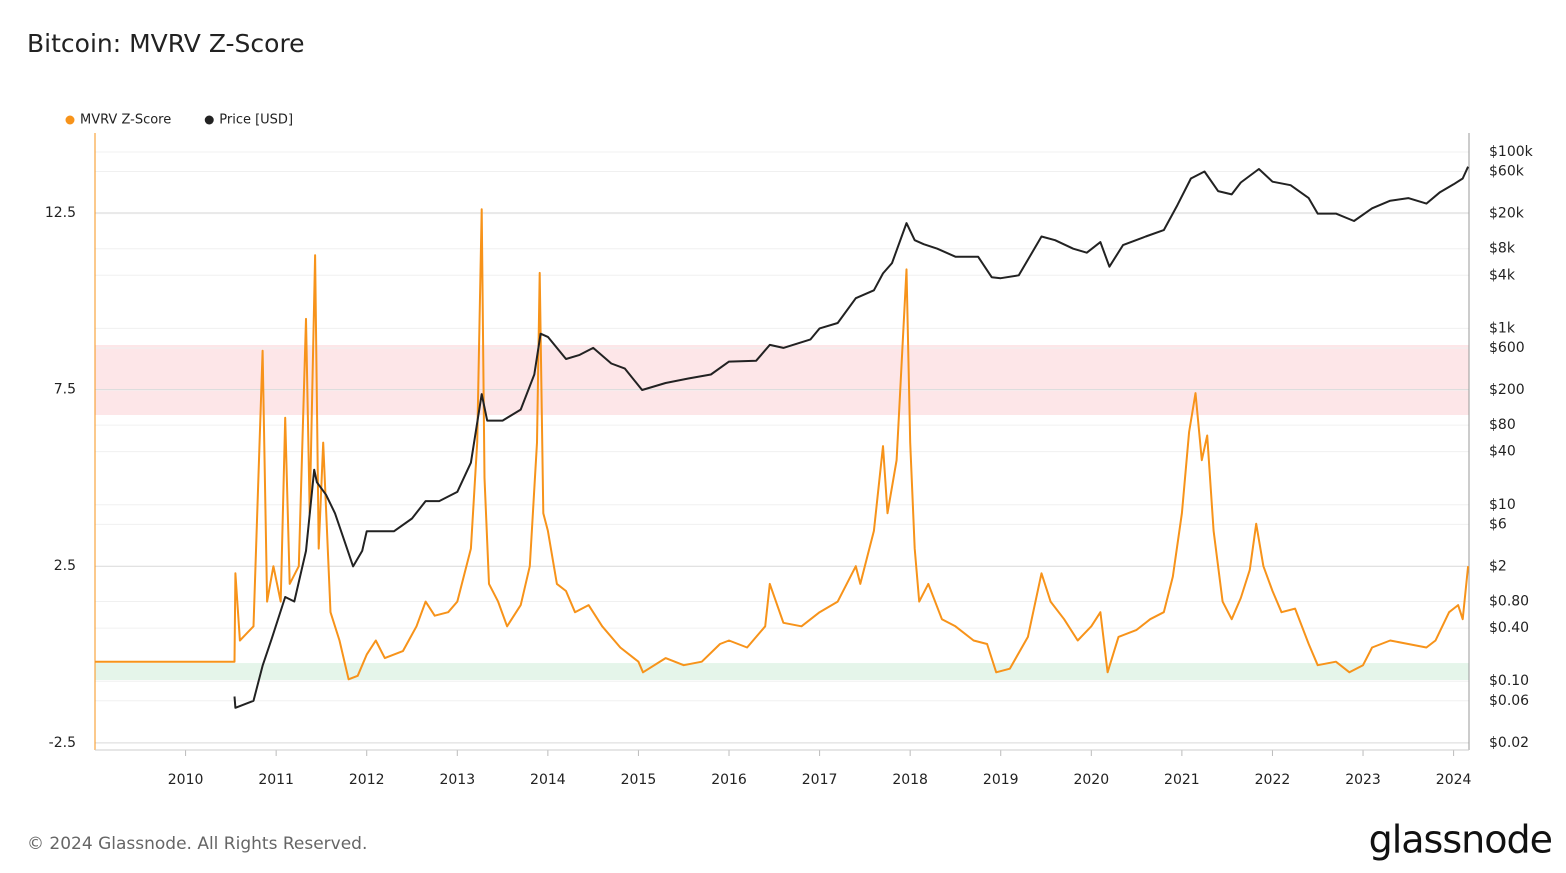 This screenshot has width=1566, height=873. Describe the element at coordinates (548, 780) in the screenshot. I see `x-tick-label: 2014` at that location.